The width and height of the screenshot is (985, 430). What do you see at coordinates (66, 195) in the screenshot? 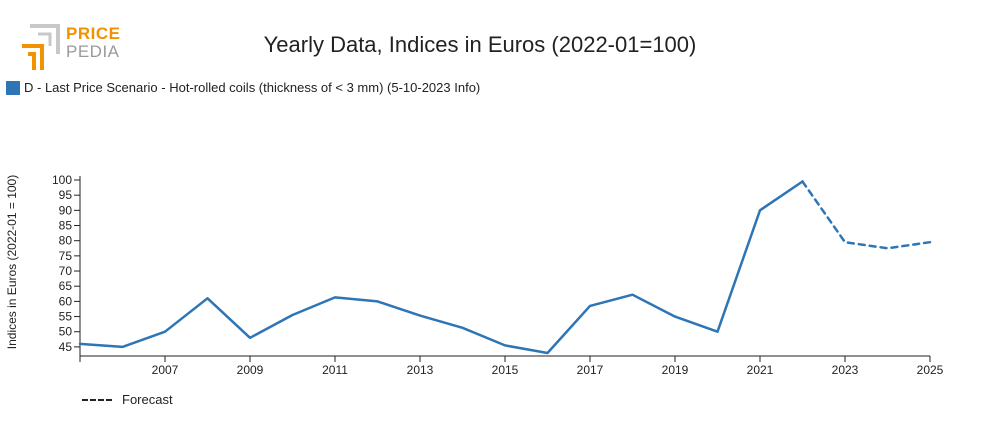
I see `y-tick-label: 95` at bounding box center [66, 195].